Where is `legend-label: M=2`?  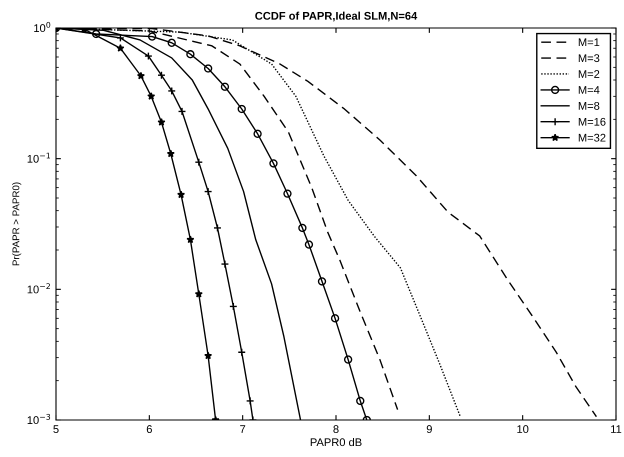 legend-label: M=2 is located at coordinates (589, 74).